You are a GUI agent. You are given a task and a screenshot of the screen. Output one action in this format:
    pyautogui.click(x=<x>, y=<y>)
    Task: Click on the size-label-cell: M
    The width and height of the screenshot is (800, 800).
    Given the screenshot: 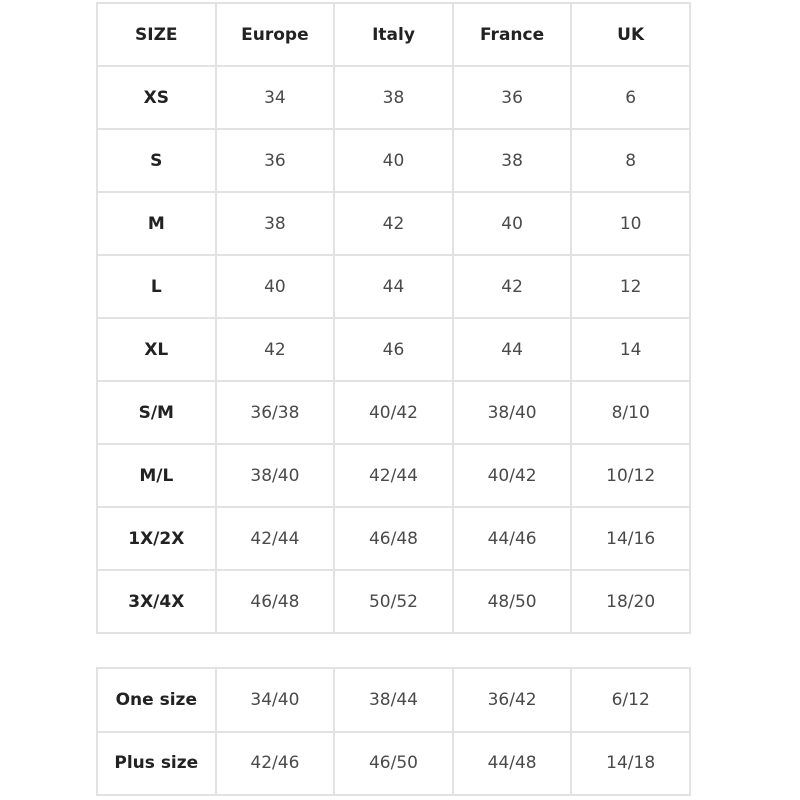 What is the action you would take?
    pyautogui.click(x=156, y=223)
    